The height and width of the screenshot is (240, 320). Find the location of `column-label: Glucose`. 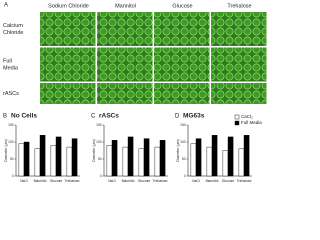

column-label: Glucose is located at coordinates (182, 6).